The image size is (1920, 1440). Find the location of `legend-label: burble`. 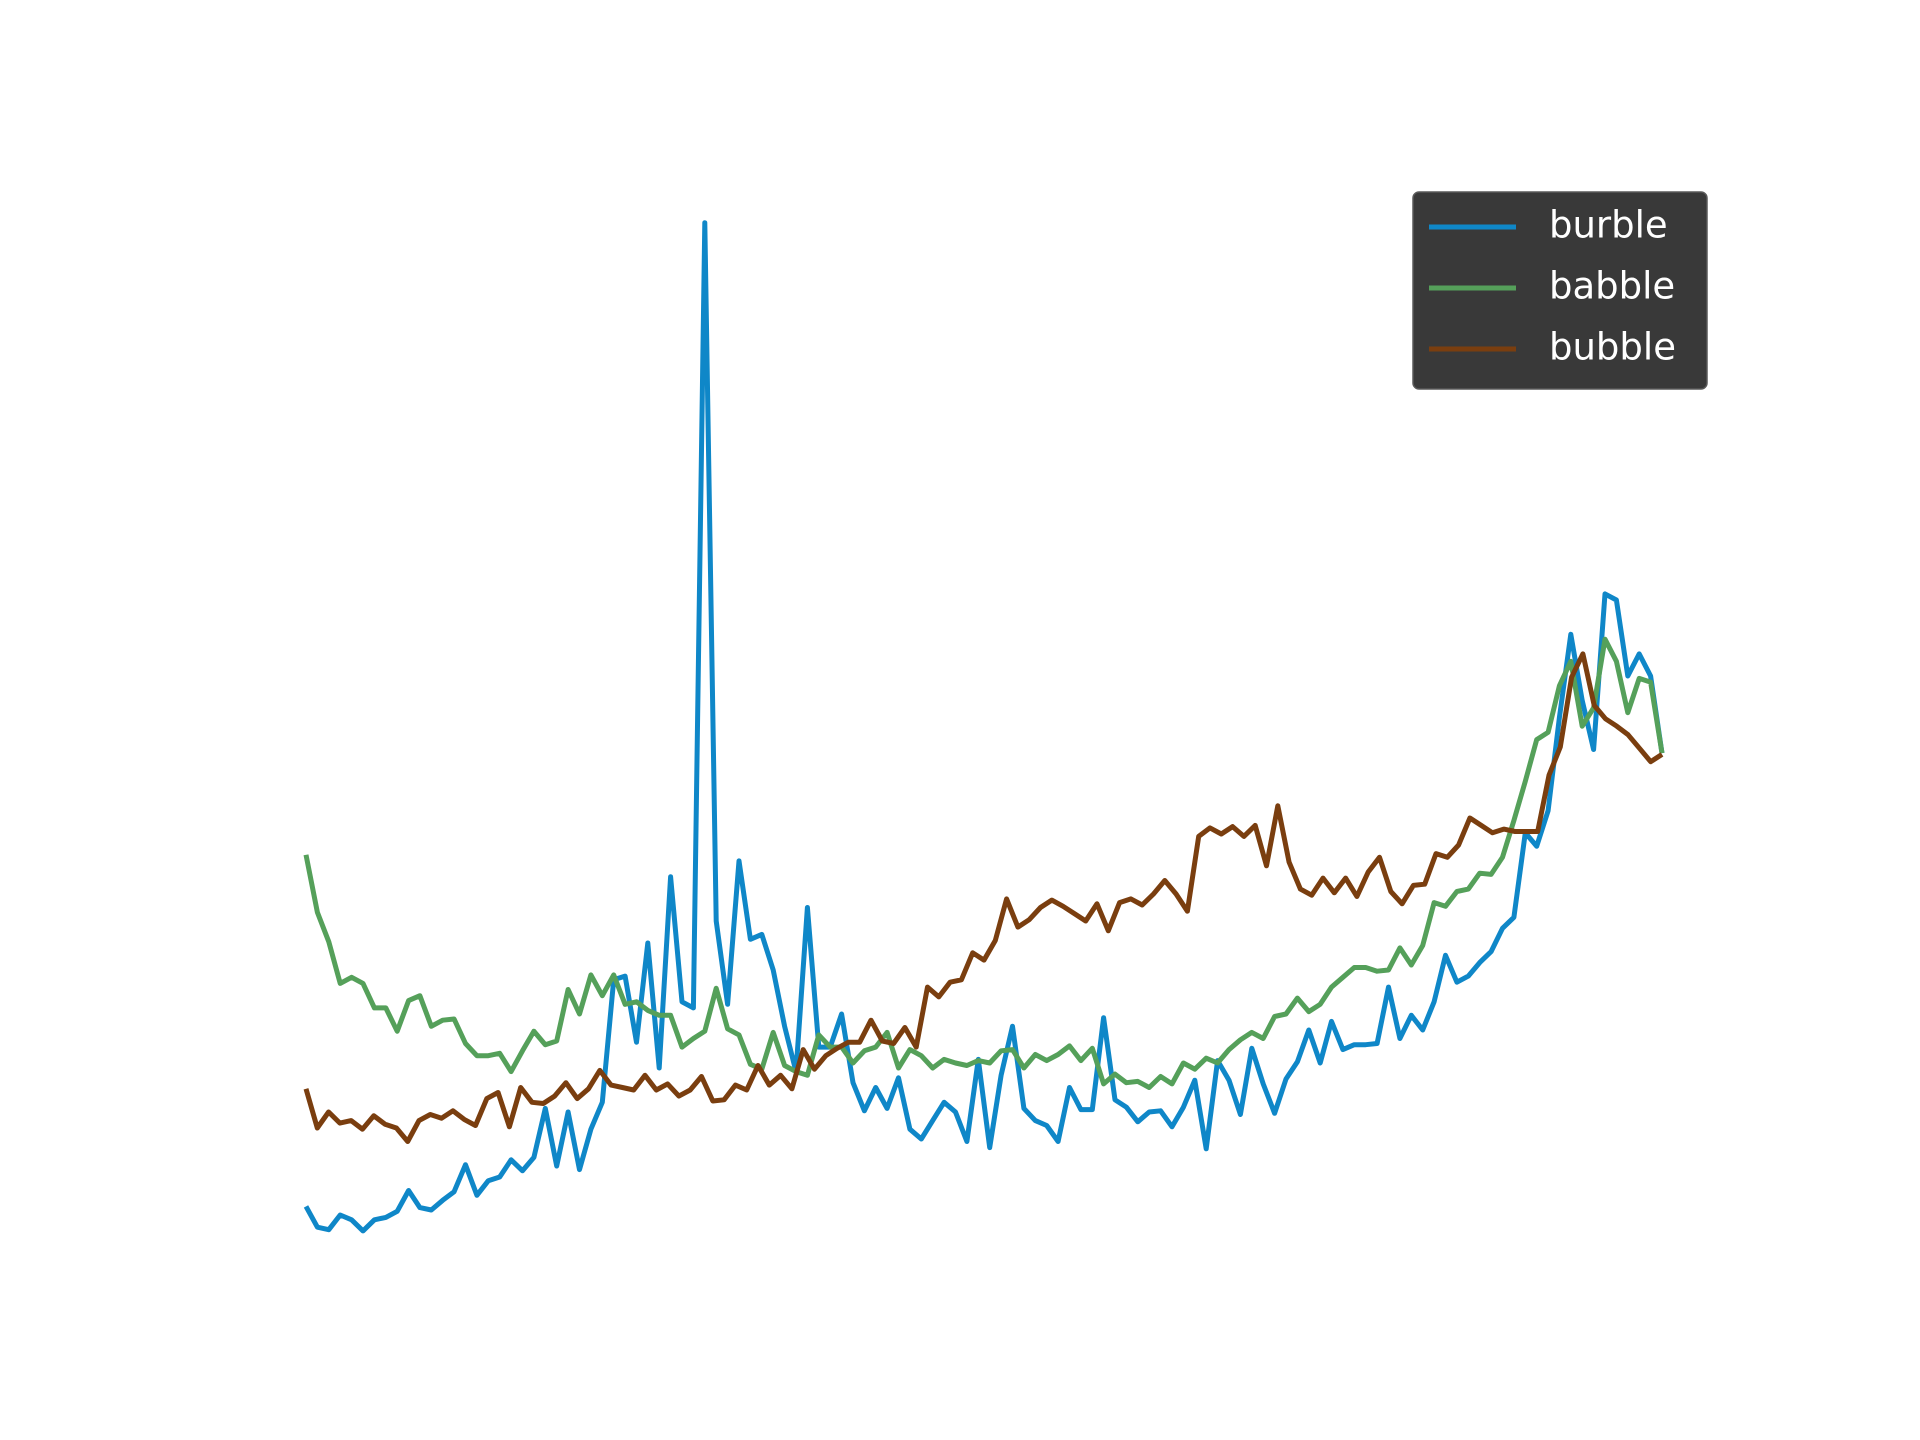

legend-label: burble is located at coordinates (1608, 225).